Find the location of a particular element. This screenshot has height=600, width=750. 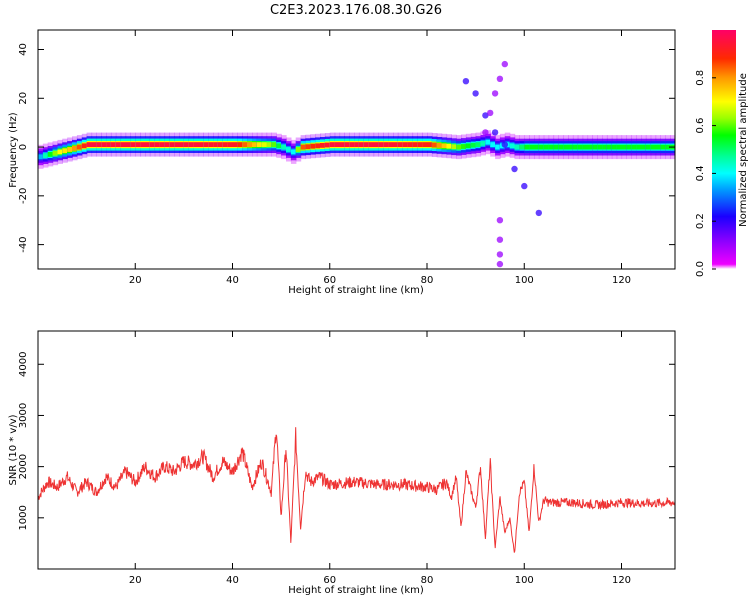

y-tick-label: 0 is located at coordinates (23, 147).